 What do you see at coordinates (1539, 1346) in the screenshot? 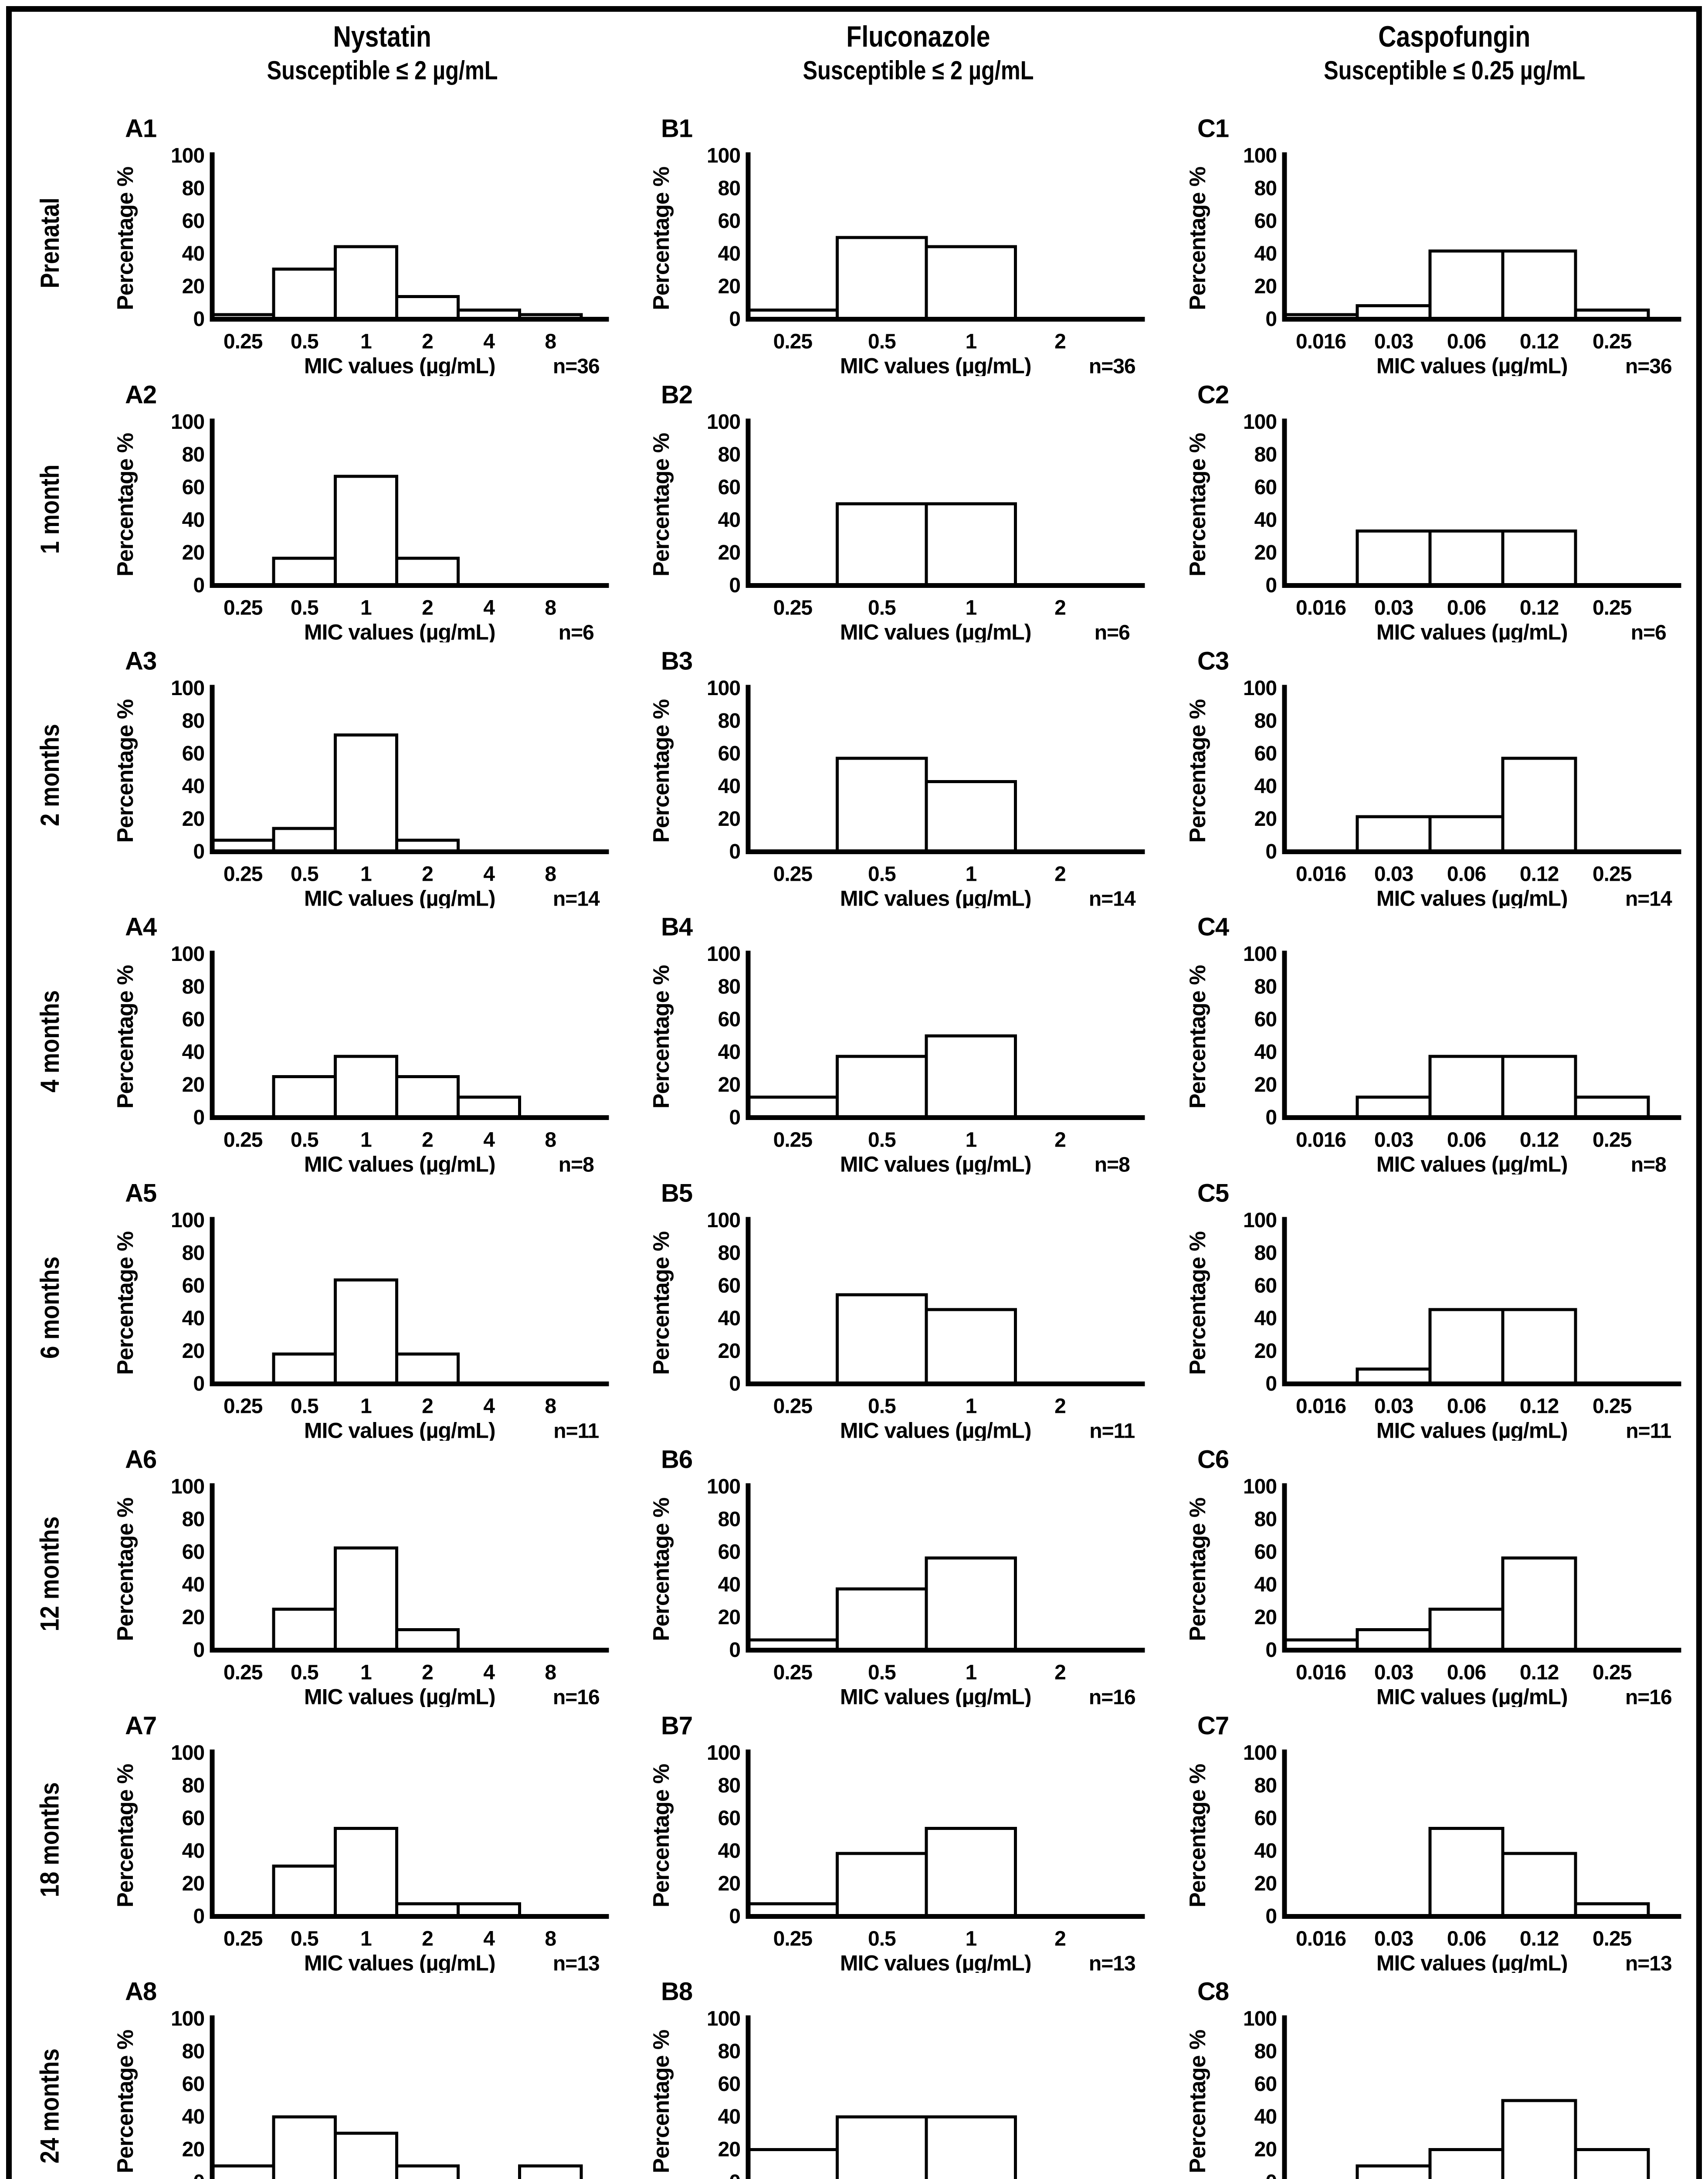
I see `bar-C5-0.12` at bounding box center [1539, 1346].